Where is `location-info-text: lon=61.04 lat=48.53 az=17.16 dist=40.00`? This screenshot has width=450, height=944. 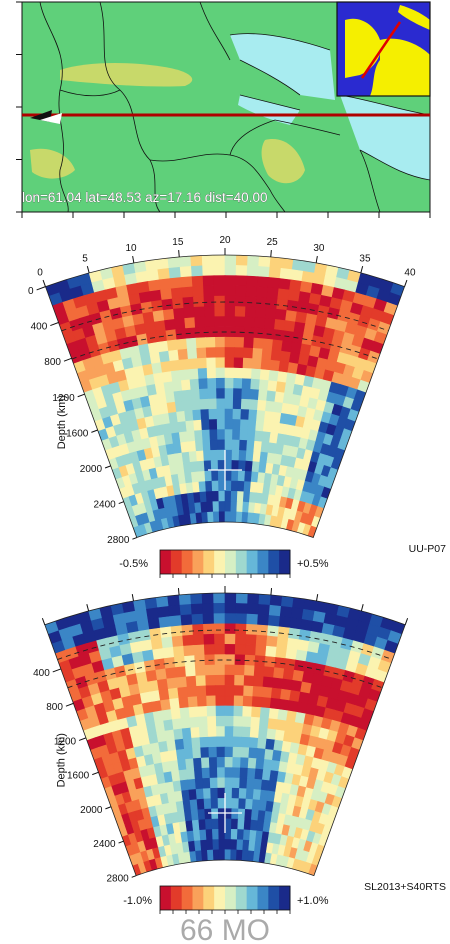
location-info-text: lon=61.04 lat=48.53 az=17.16 dist=40.00 is located at coordinates (144, 197).